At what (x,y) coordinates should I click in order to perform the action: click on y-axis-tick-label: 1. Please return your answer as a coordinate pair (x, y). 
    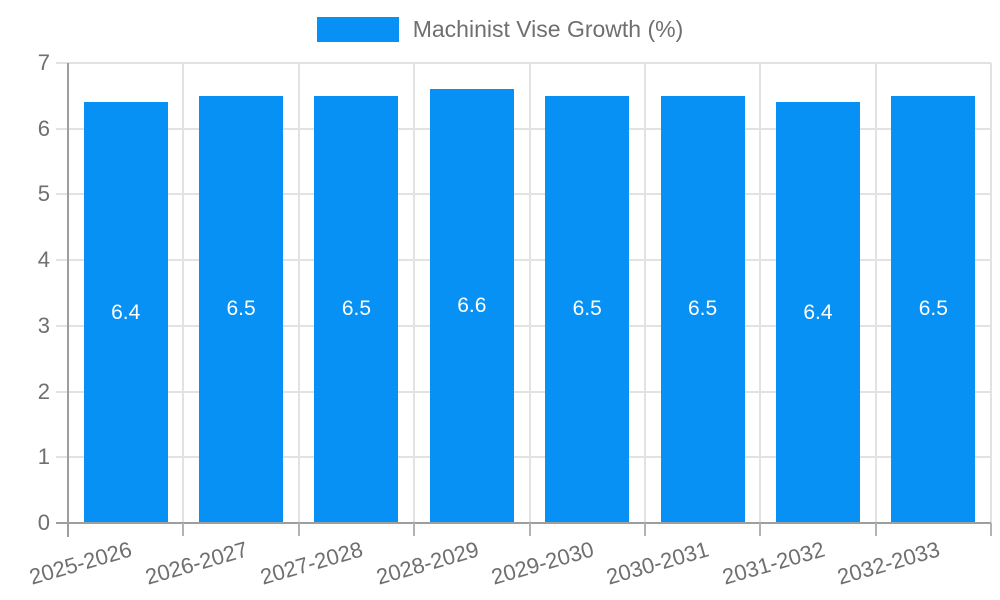
    Looking at the image, I should click on (43, 457).